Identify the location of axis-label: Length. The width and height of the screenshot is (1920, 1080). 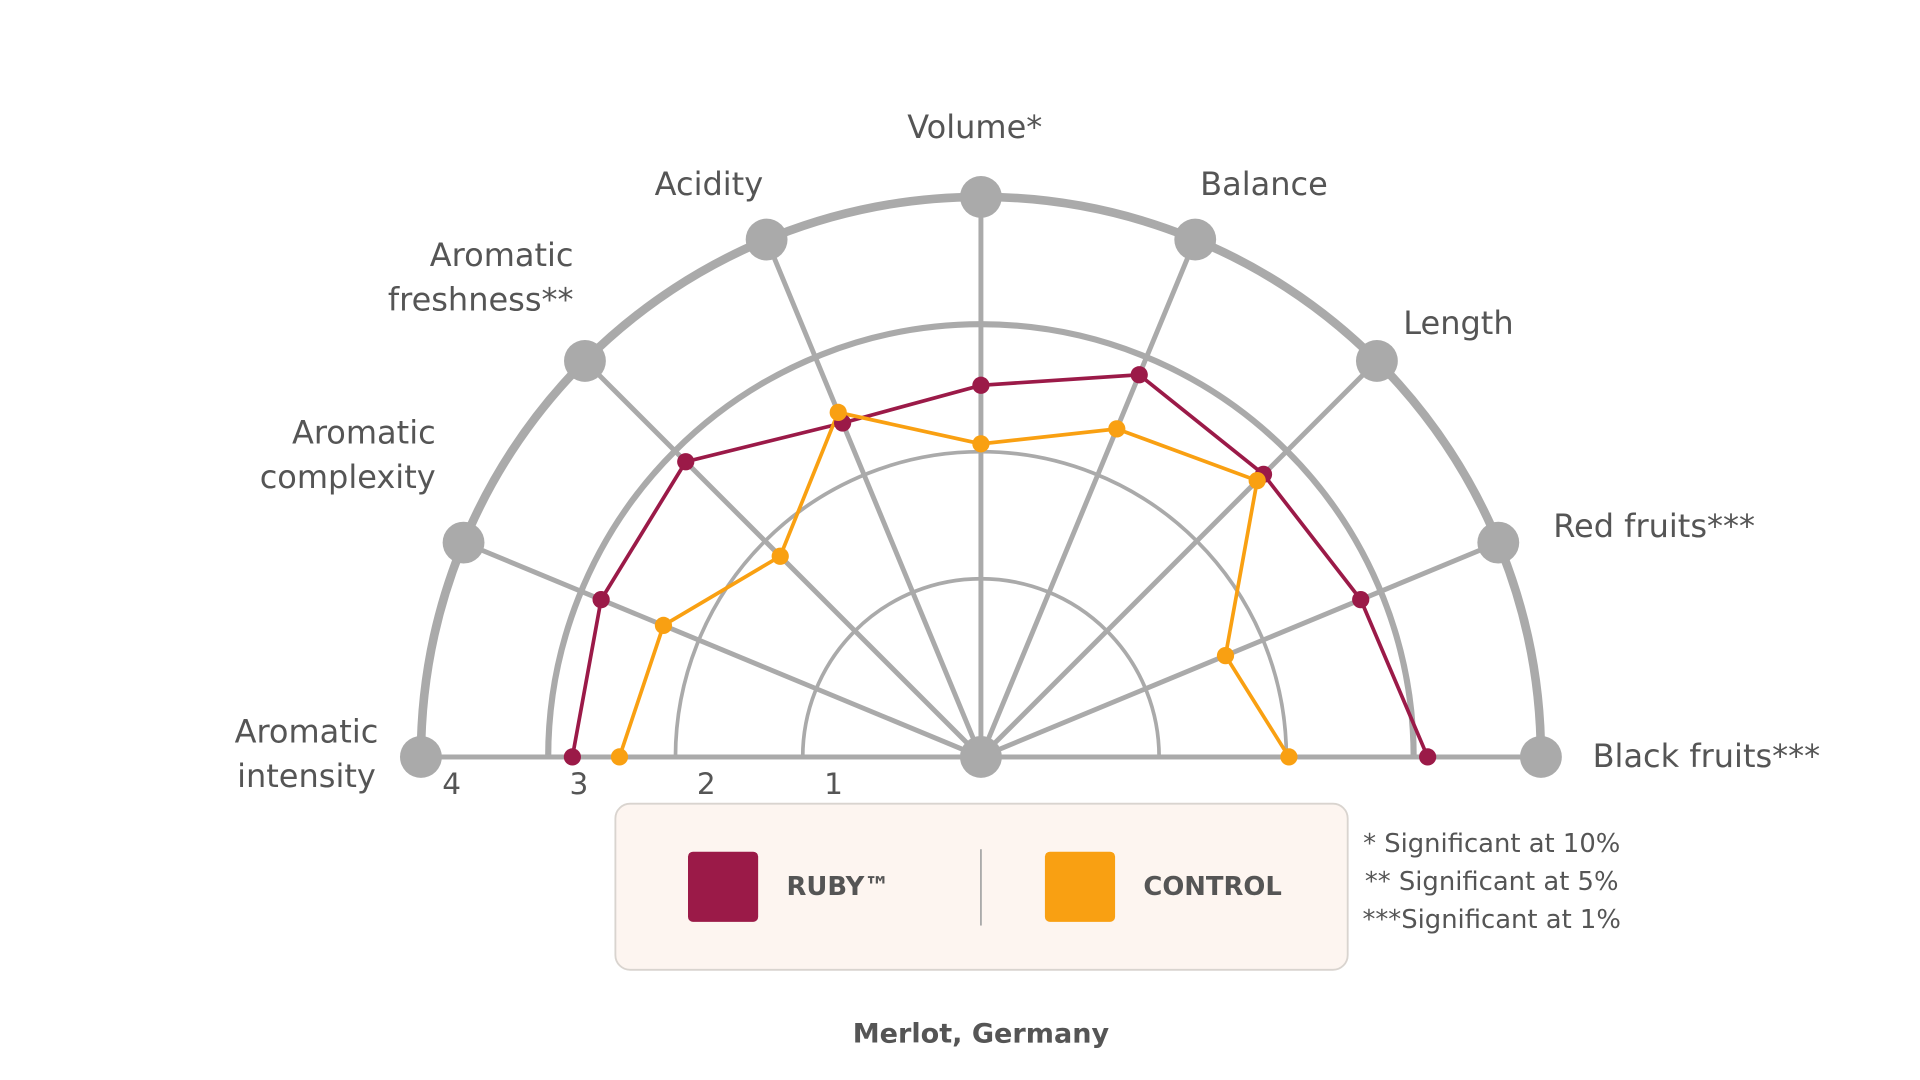
(1458, 323).